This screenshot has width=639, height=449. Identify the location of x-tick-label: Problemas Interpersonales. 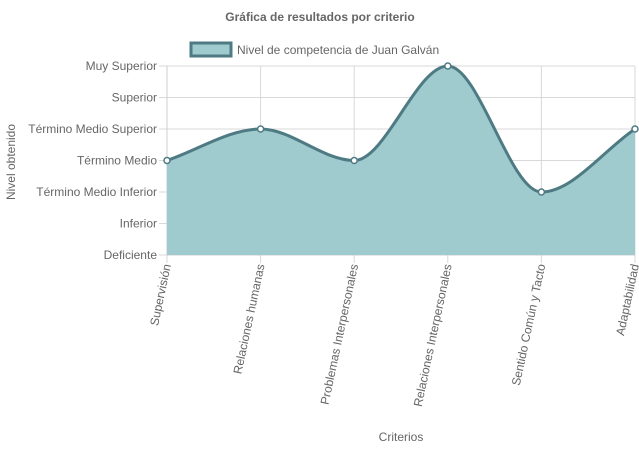
(340, 334).